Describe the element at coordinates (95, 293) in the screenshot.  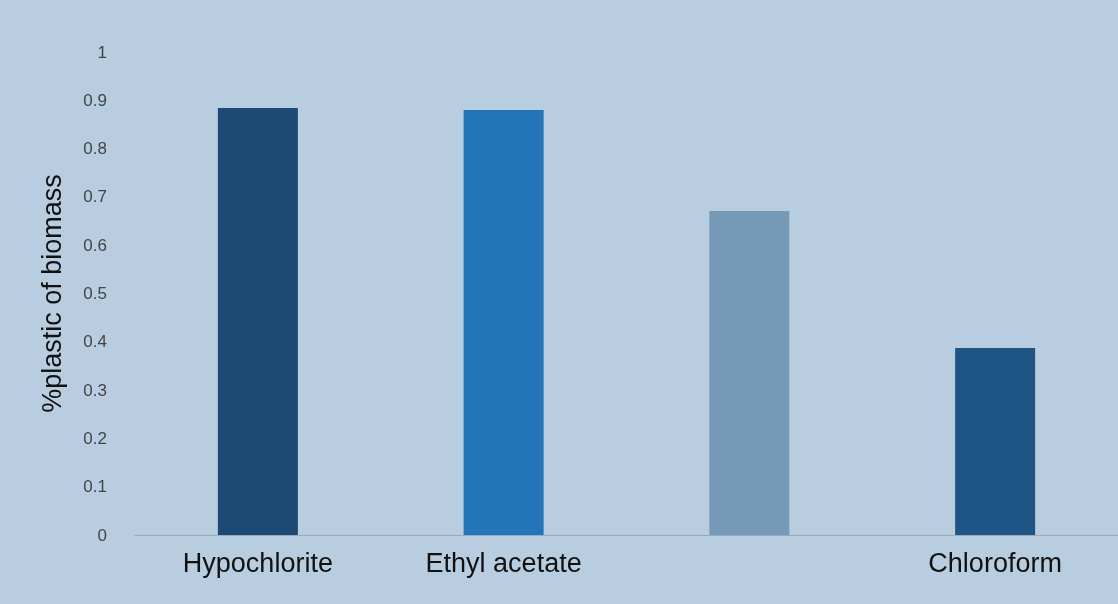
I see `y-tick-label: 0.5` at that location.